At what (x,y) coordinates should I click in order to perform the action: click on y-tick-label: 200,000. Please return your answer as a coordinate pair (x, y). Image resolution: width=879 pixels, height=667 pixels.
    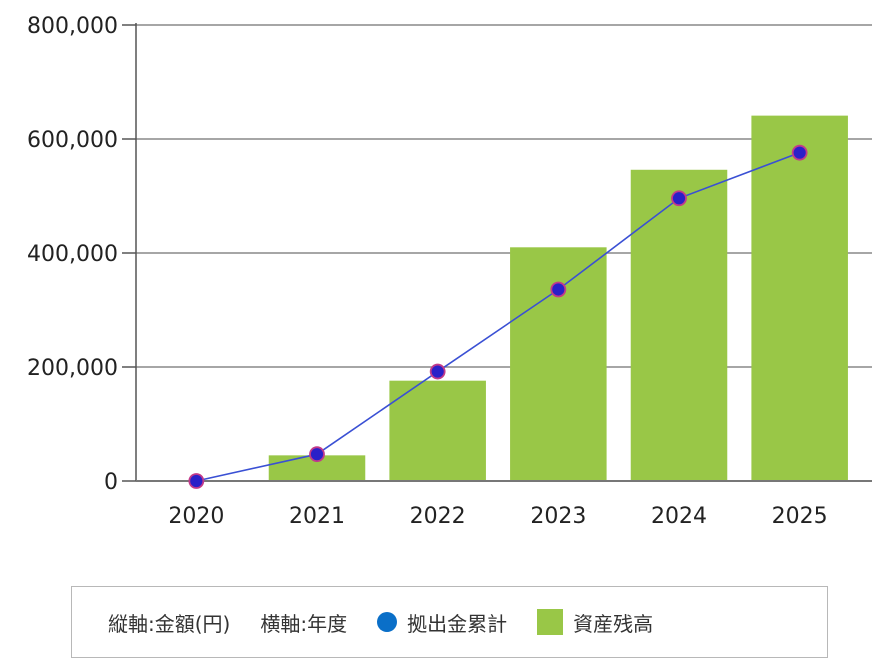
    Looking at the image, I should click on (72, 368).